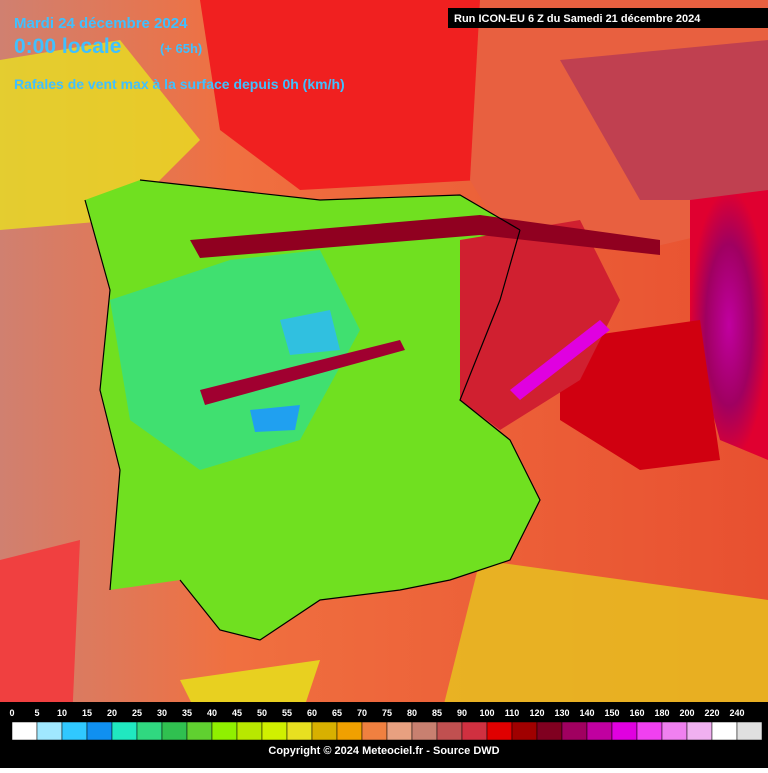  What do you see at coordinates (67, 46) in the screenshot?
I see `time: 0:00 locale` at bounding box center [67, 46].